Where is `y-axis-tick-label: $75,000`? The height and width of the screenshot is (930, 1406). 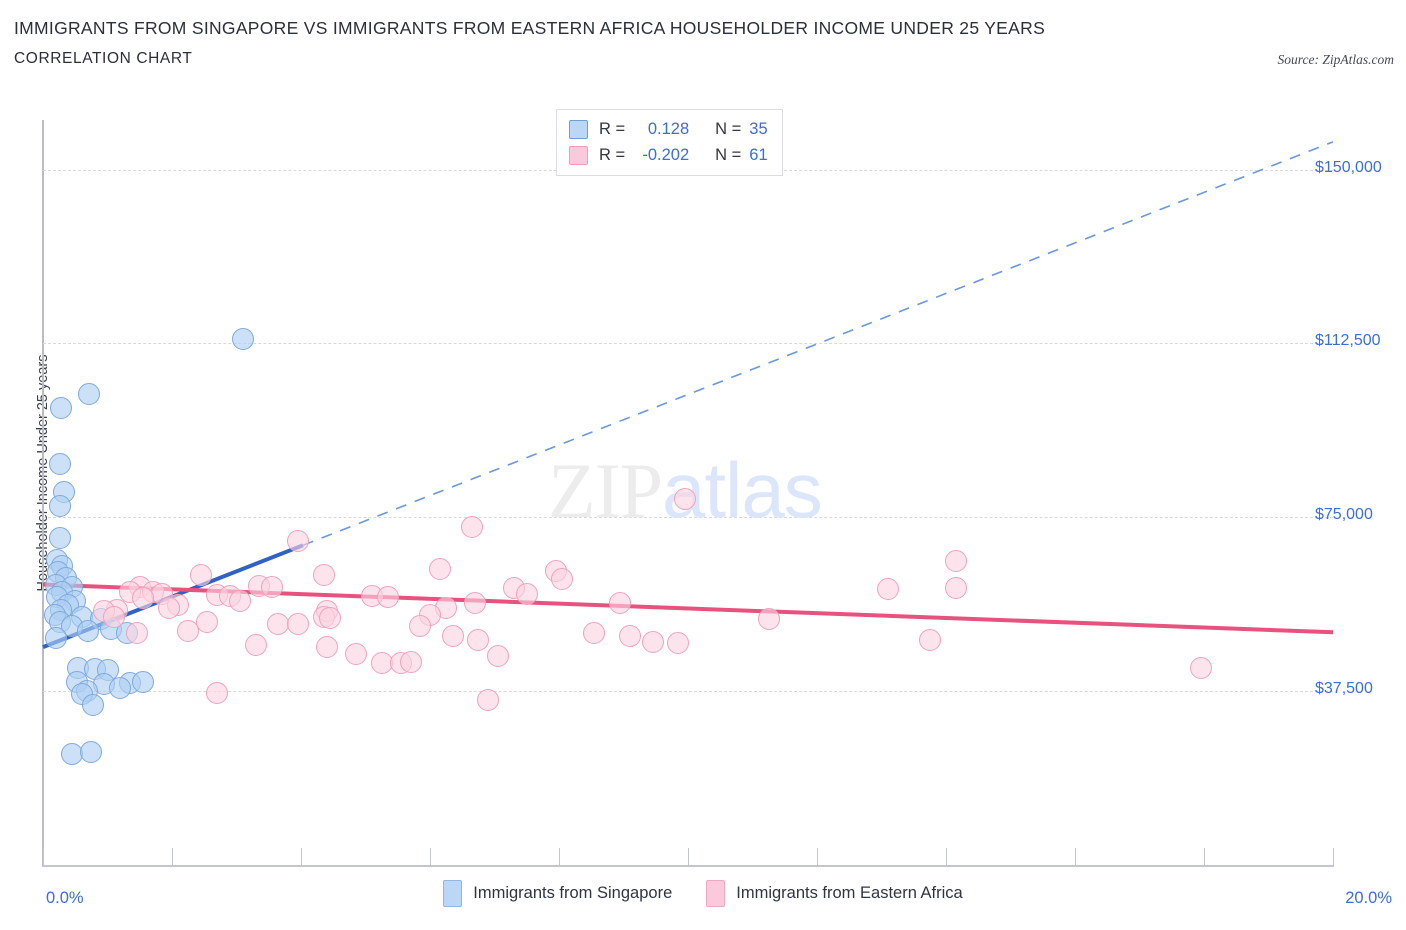
y-axis-tick-label: $75,000 is located at coordinates (1344, 515).